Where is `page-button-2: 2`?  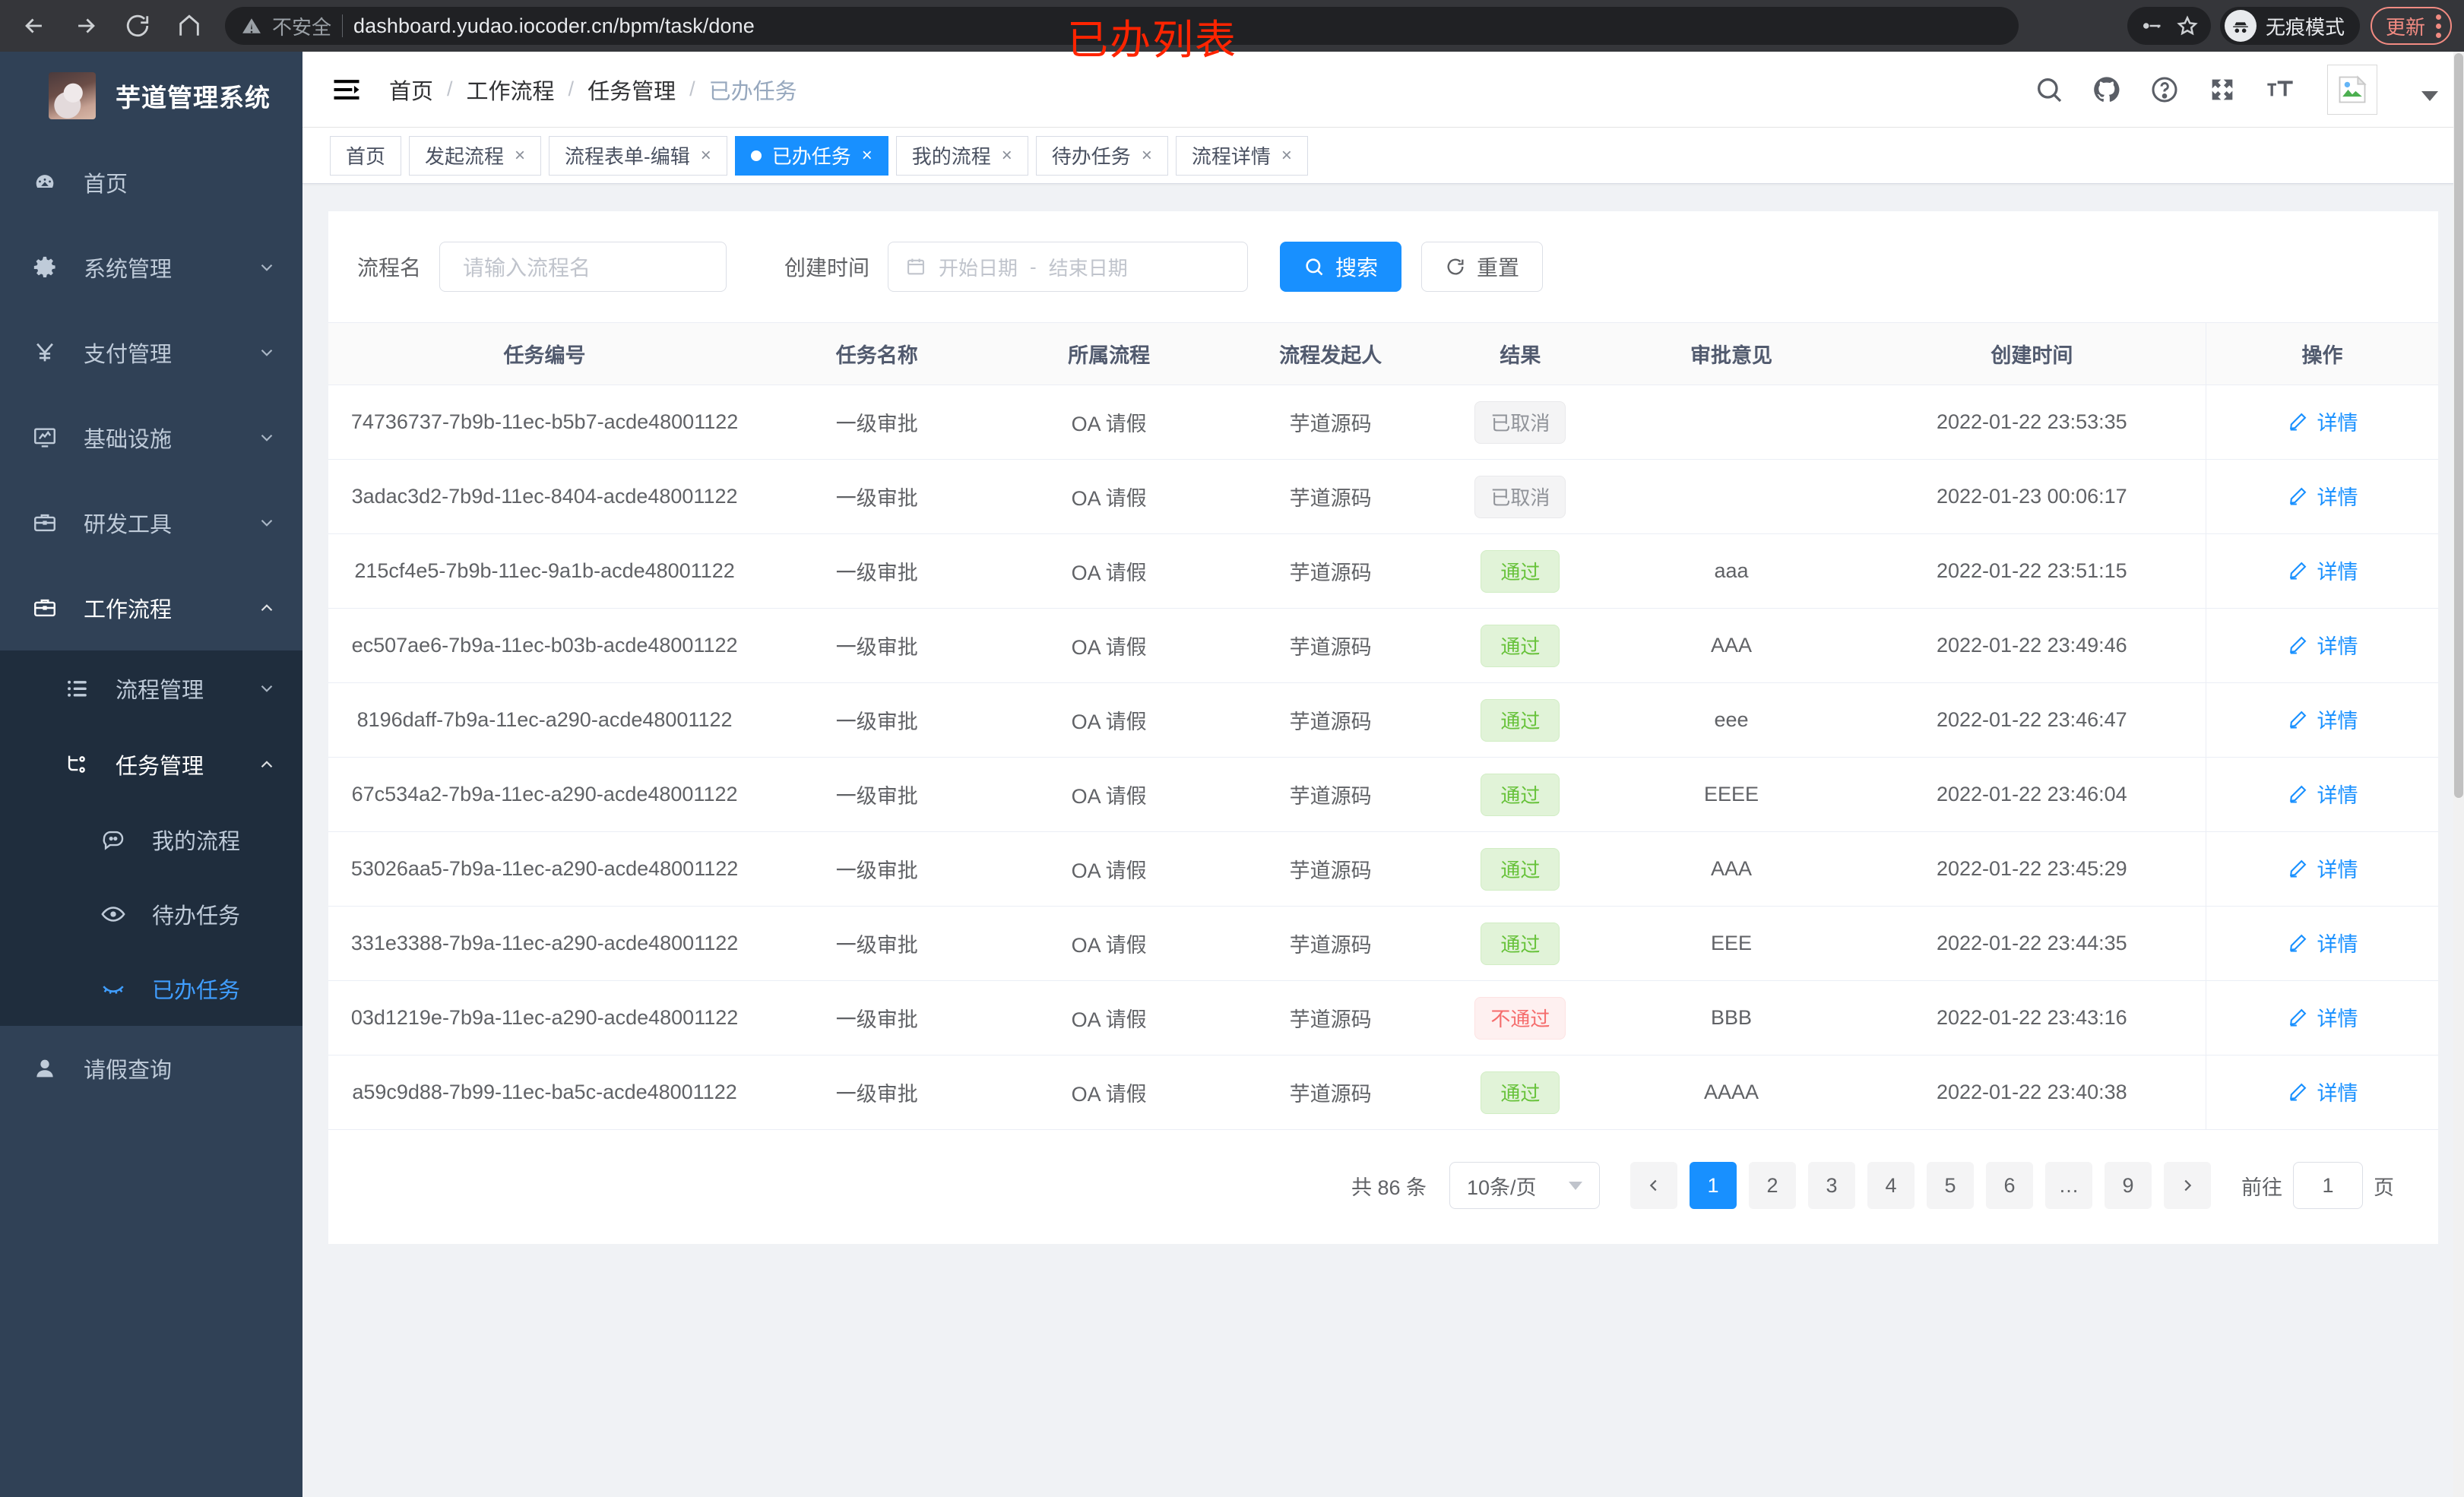 page-button-2: 2 is located at coordinates (1772, 1185).